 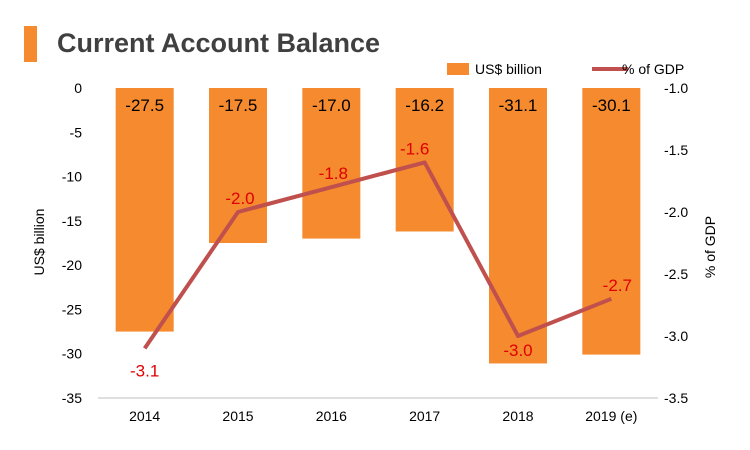 What do you see at coordinates (617, 285) in the screenshot?
I see `line-value-label: -2.7` at bounding box center [617, 285].